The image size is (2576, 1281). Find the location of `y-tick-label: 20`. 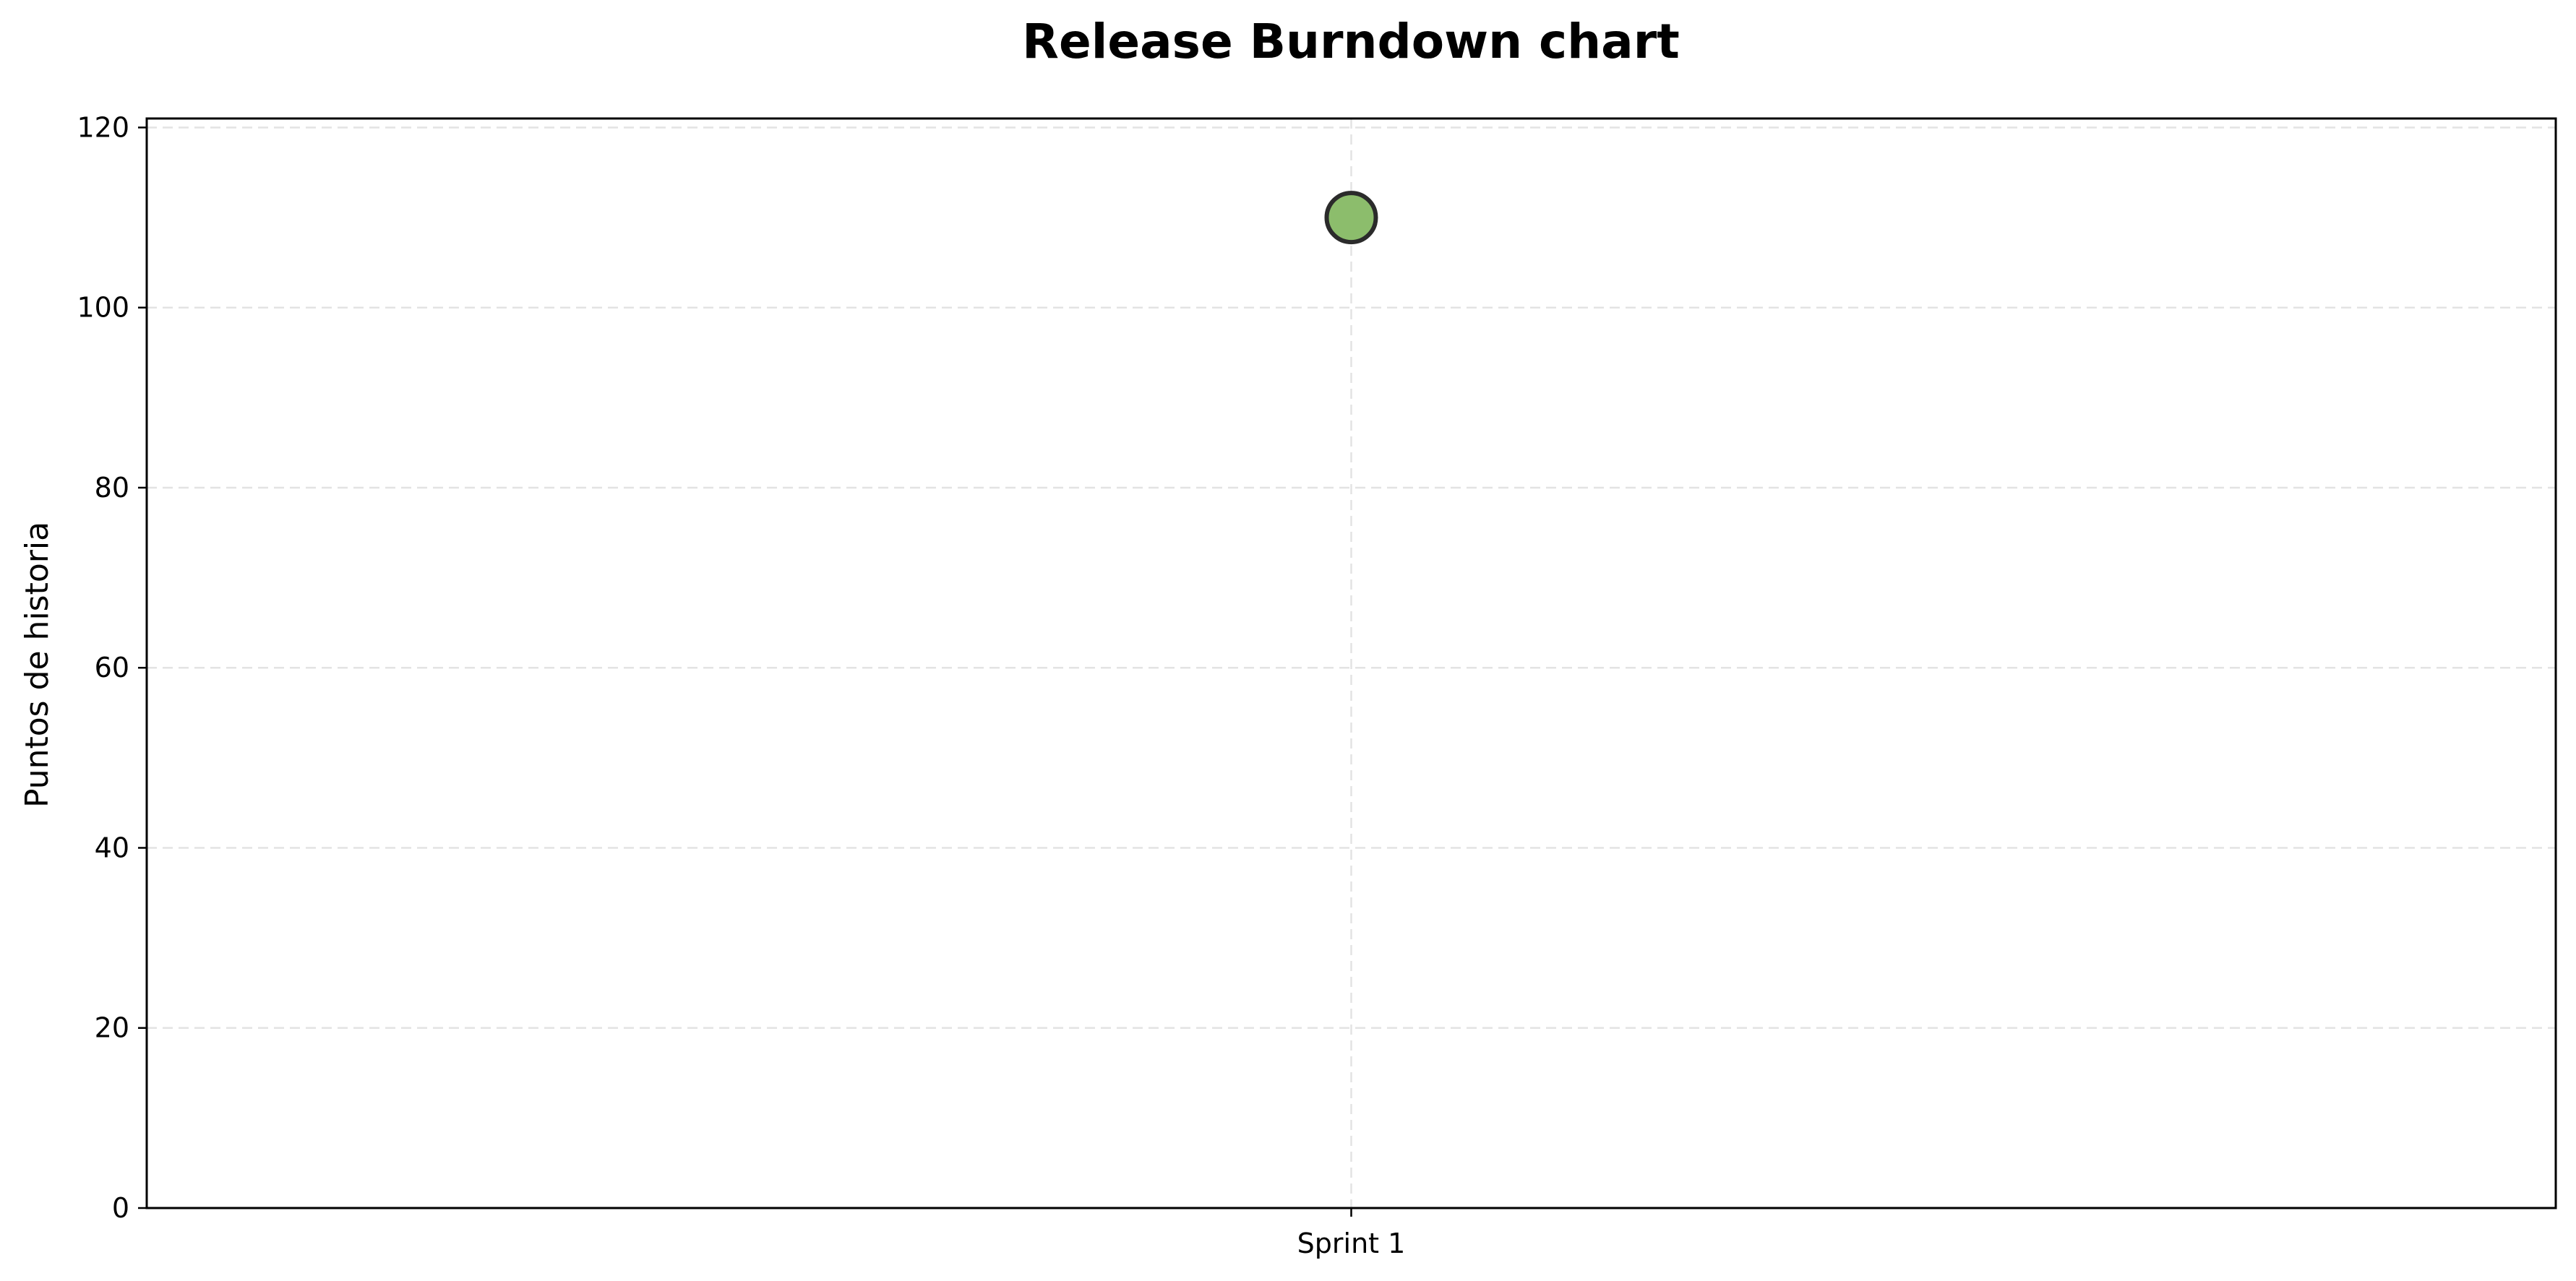

y-tick-label: 20 is located at coordinates (112, 1028).